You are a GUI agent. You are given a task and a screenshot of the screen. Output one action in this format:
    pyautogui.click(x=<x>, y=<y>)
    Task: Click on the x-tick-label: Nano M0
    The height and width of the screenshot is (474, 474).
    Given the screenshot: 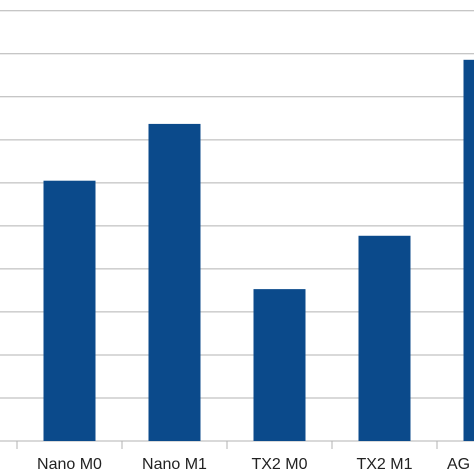 What is the action you would take?
    pyautogui.click(x=69, y=464)
    